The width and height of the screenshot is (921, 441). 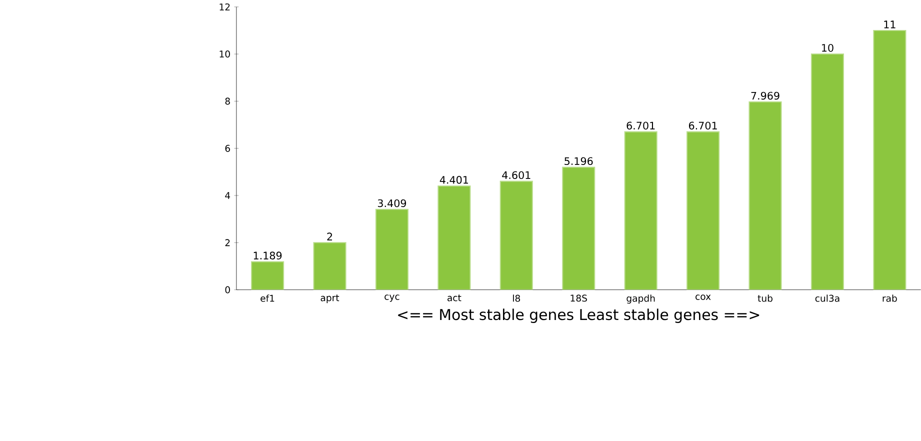 What do you see at coordinates (827, 298) in the screenshot?
I see `x-tick-label: cul3a` at bounding box center [827, 298].